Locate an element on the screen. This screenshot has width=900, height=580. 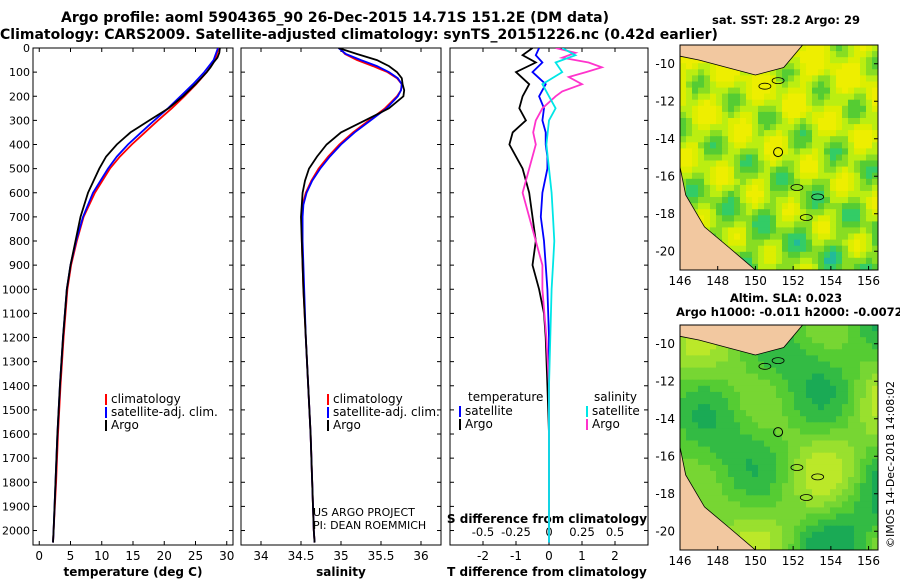
sst-map-frame is located at coordinates (779, 157).